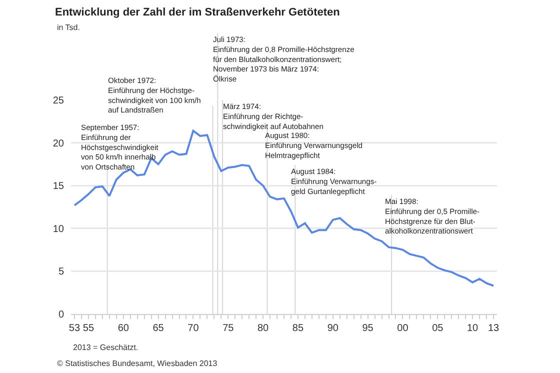  What do you see at coordinates (74, 328) in the screenshot?
I see `x-tick-label: 53` at bounding box center [74, 328].